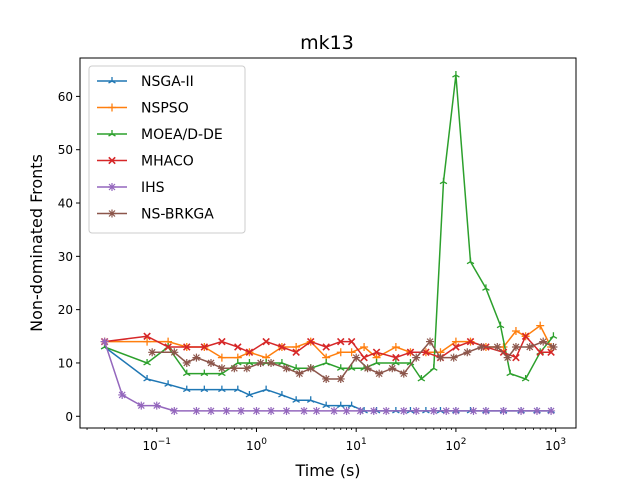 This screenshot has width=640, height=480. Describe the element at coordinates (112, 187) in the screenshot. I see `legend-marker-ihs` at that location.